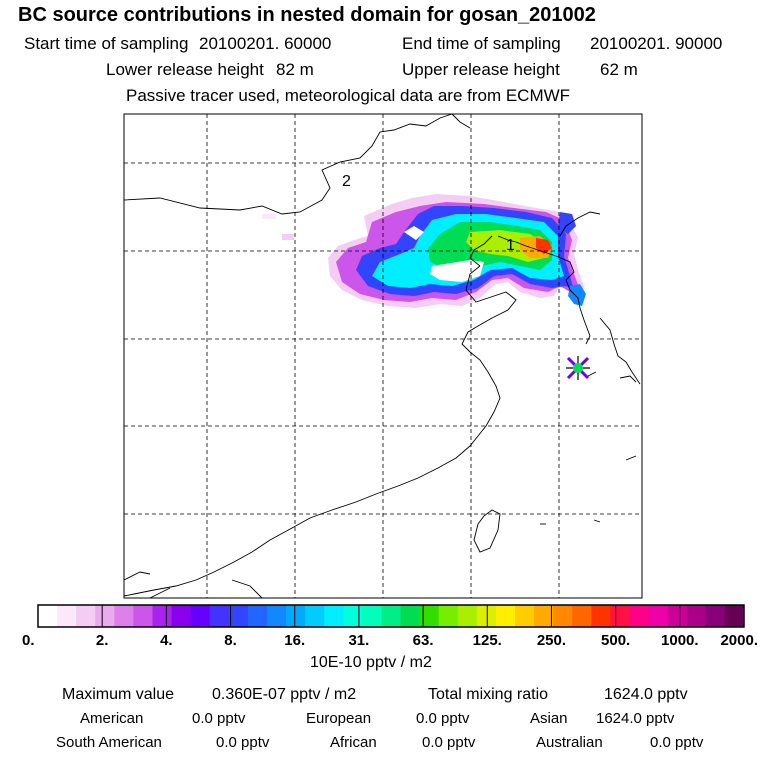 The image size is (768, 768). What do you see at coordinates (112, 718) in the screenshot?
I see `region-name: American` at bounding box center [112, 718].